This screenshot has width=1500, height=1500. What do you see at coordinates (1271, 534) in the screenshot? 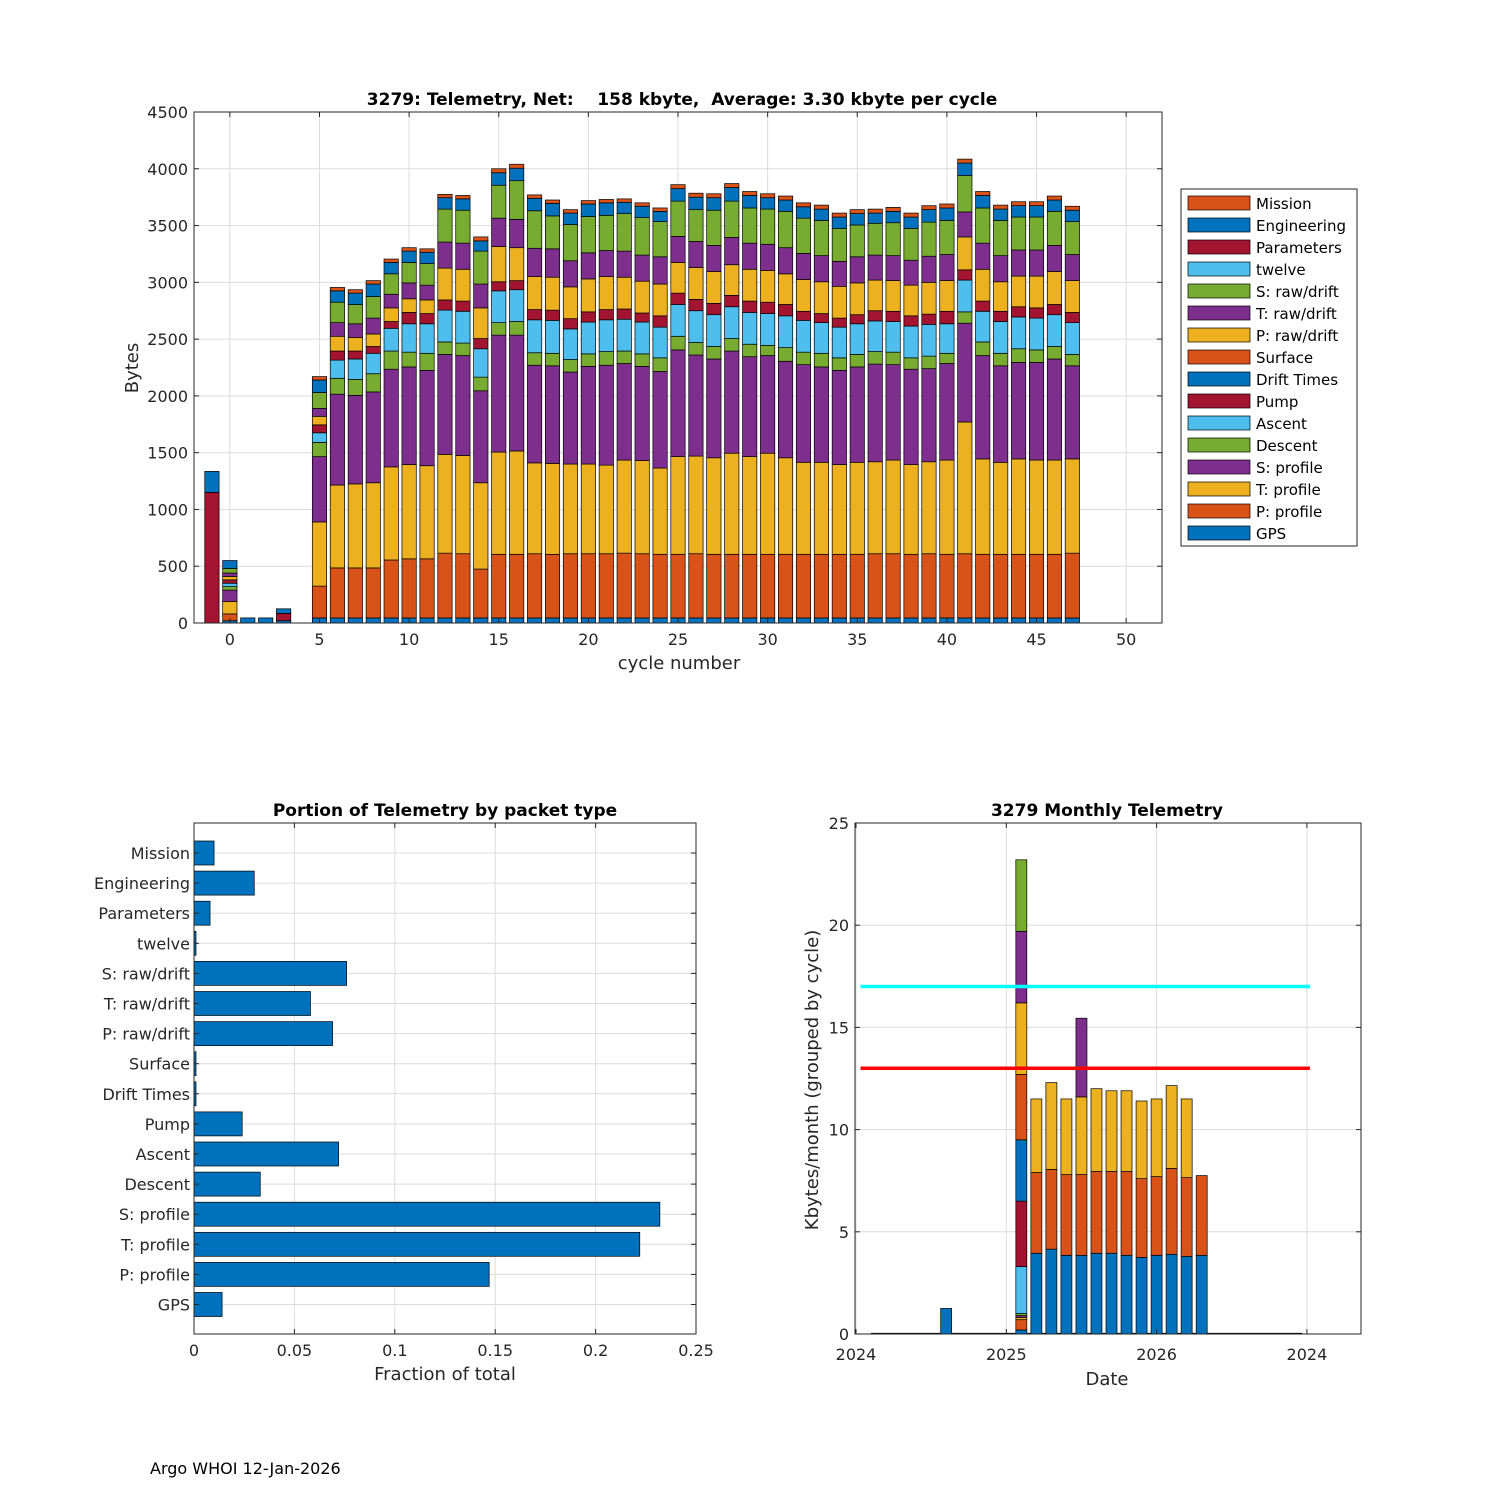
I see `legend-label-gps: GPS` at bounding box center [1271, 534].